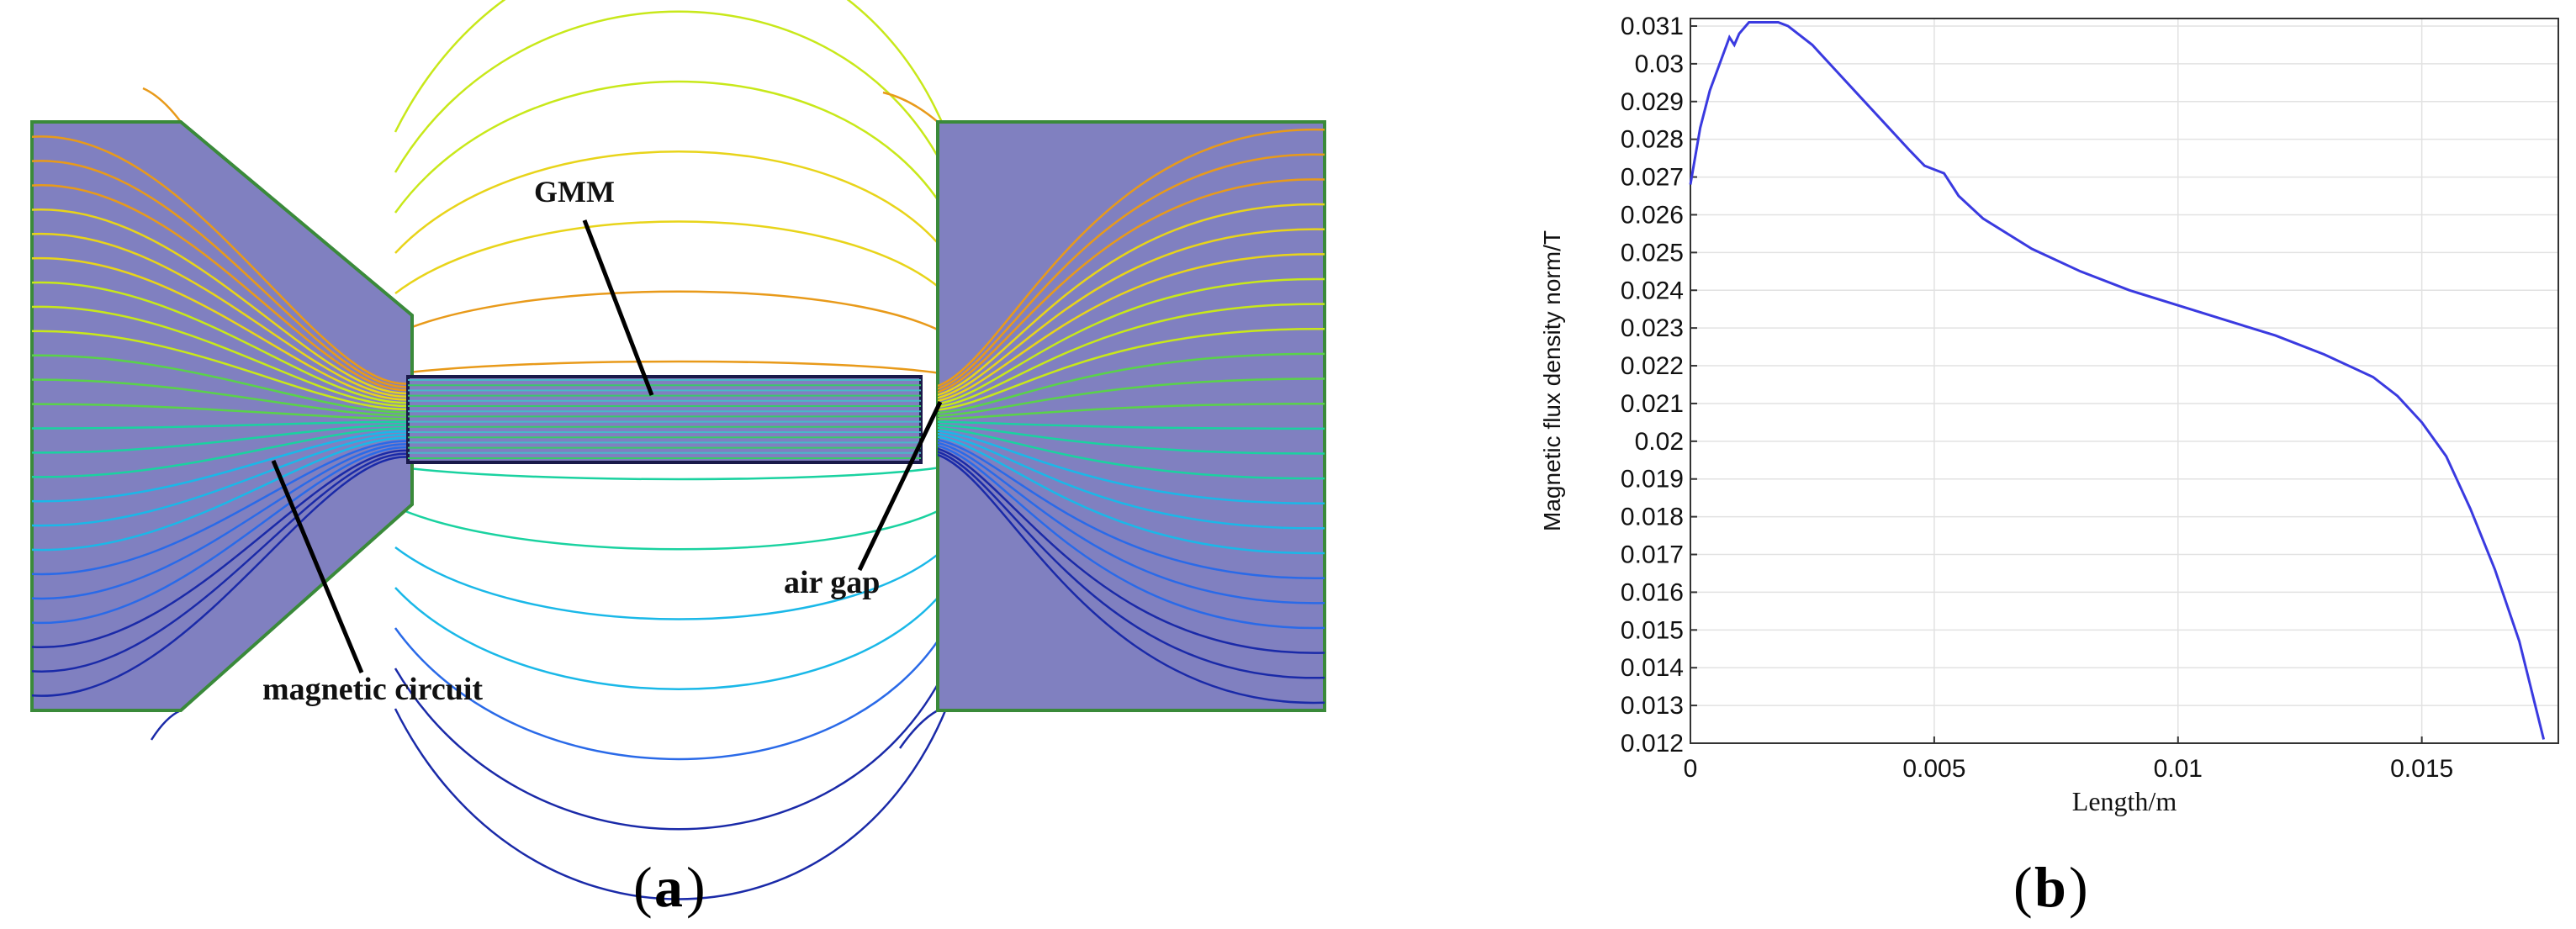 This screenshot has height=929, width=2576. Describe the element at coordinates (1933, 769) in the screenshot. I see `x-tick-label: 0.005` at that location.